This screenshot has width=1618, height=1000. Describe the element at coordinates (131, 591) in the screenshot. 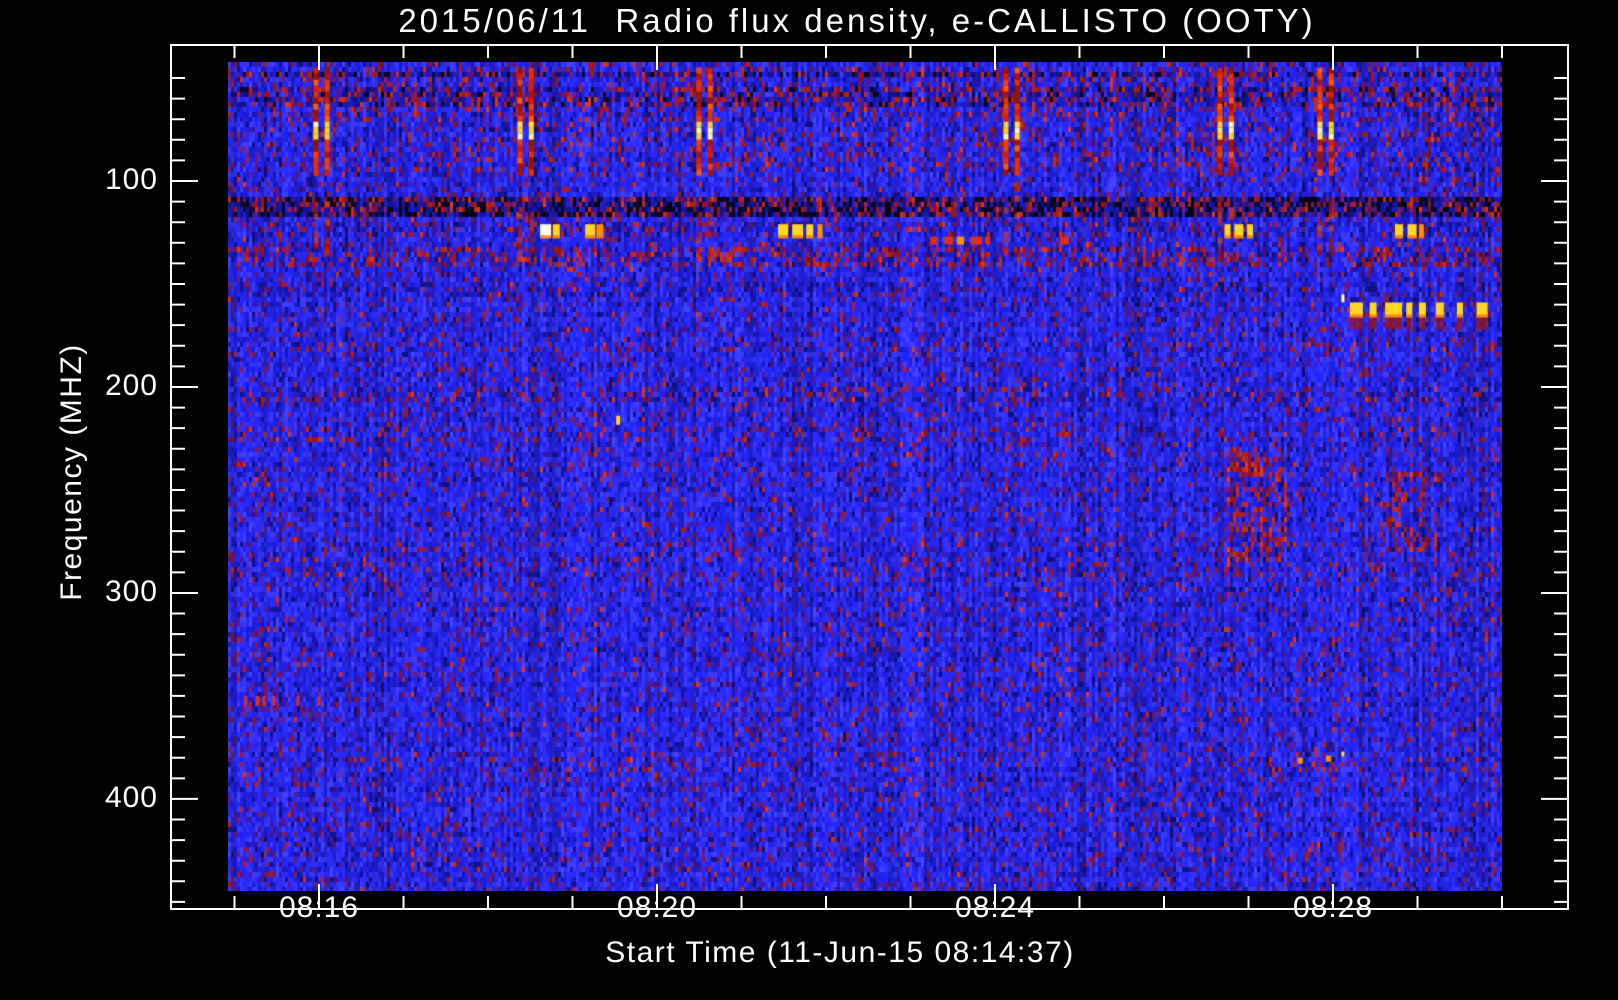

I see `y-tick-label-300: 300` at that location.